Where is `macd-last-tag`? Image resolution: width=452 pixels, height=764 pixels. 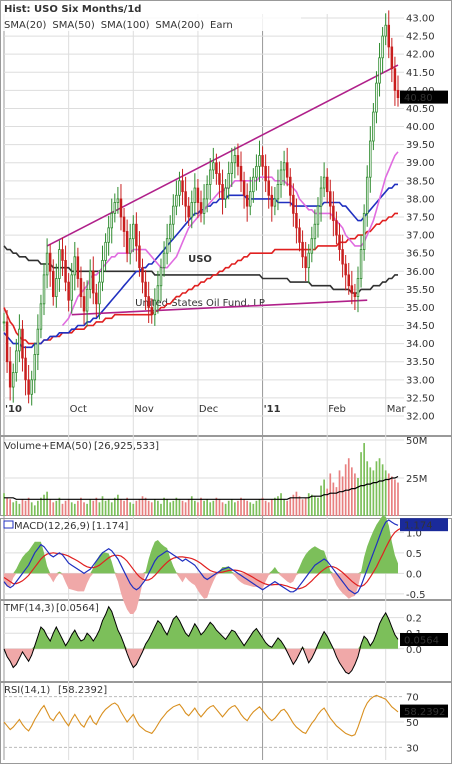 macd-last-tag is located at coordinates (424, 525).